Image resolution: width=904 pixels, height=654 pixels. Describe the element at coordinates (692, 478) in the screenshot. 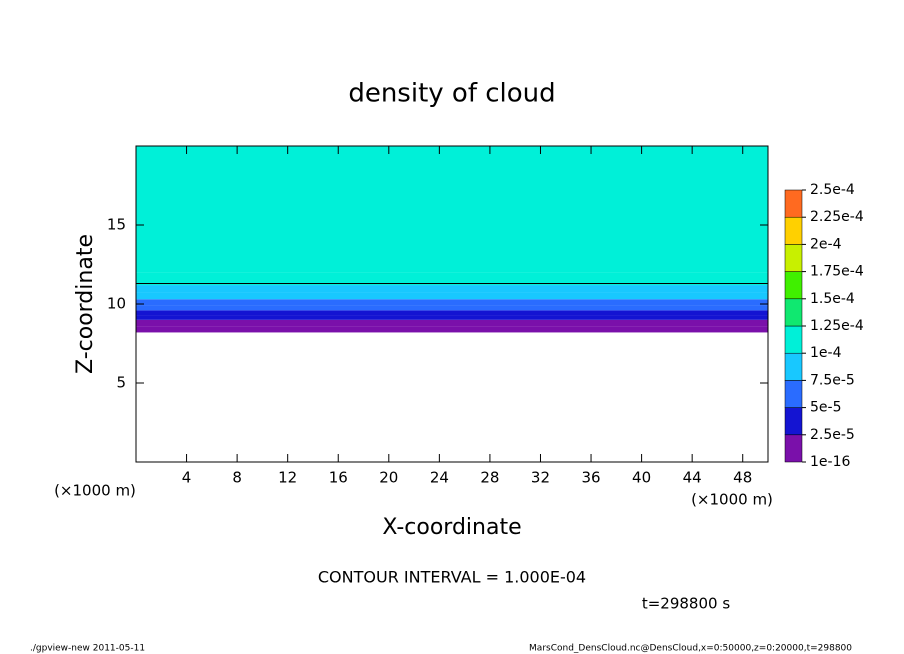

I see `x-tick-label: 44` at that location.